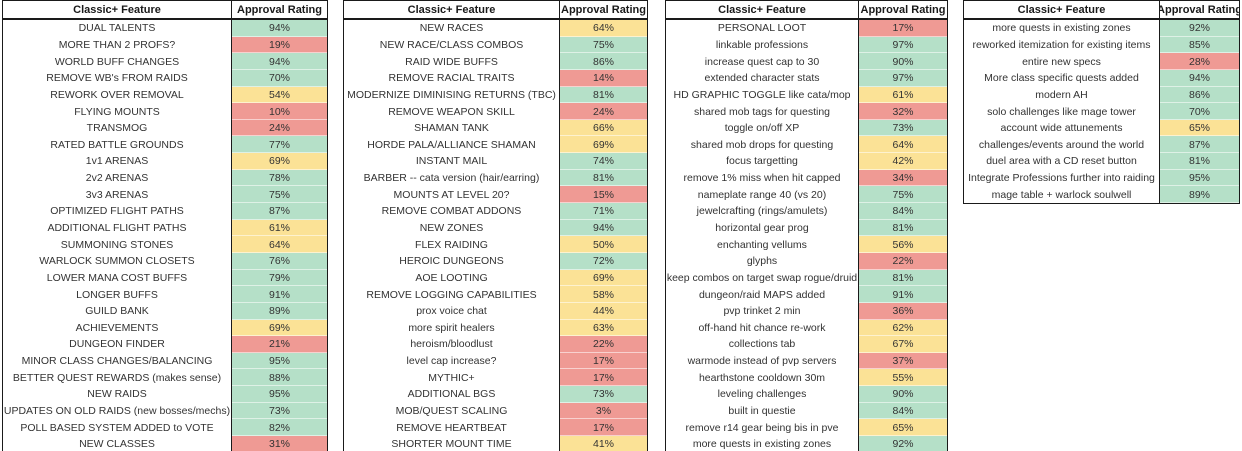 This screenshot has height=451, width=1242. I want to click on approval-rating-cell: 71%, so click(603, 211).